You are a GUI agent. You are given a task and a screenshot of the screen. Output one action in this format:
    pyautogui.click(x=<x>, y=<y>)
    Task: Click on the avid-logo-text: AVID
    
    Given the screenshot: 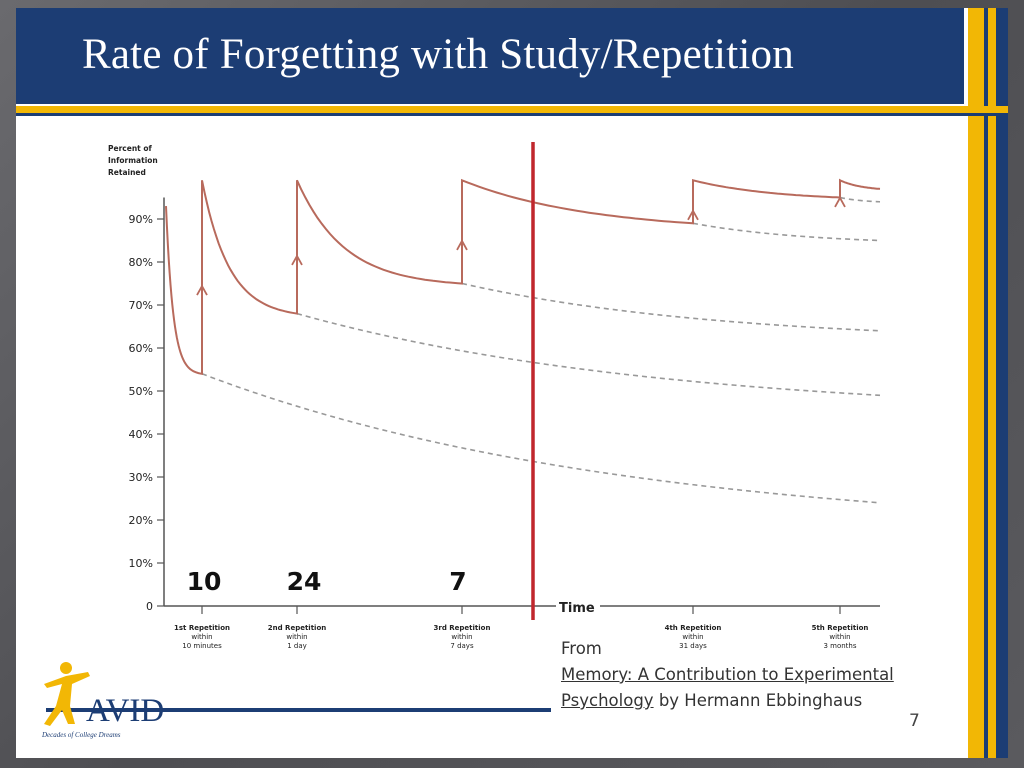 What is the action you would take?
    pyautogui.click(x=125, y=711)
    